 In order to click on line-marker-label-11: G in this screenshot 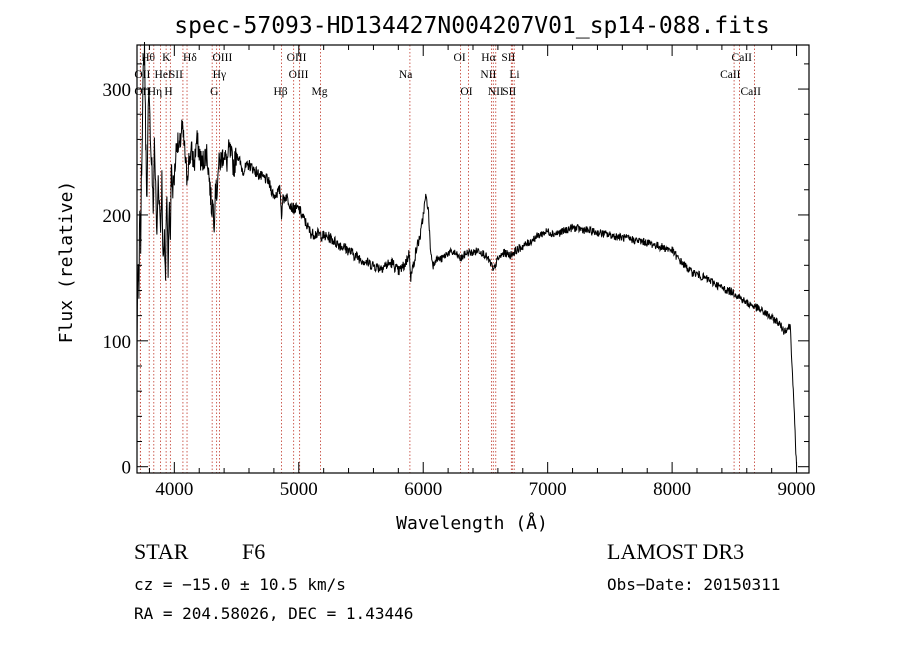, I will do `click(214, 92)`.